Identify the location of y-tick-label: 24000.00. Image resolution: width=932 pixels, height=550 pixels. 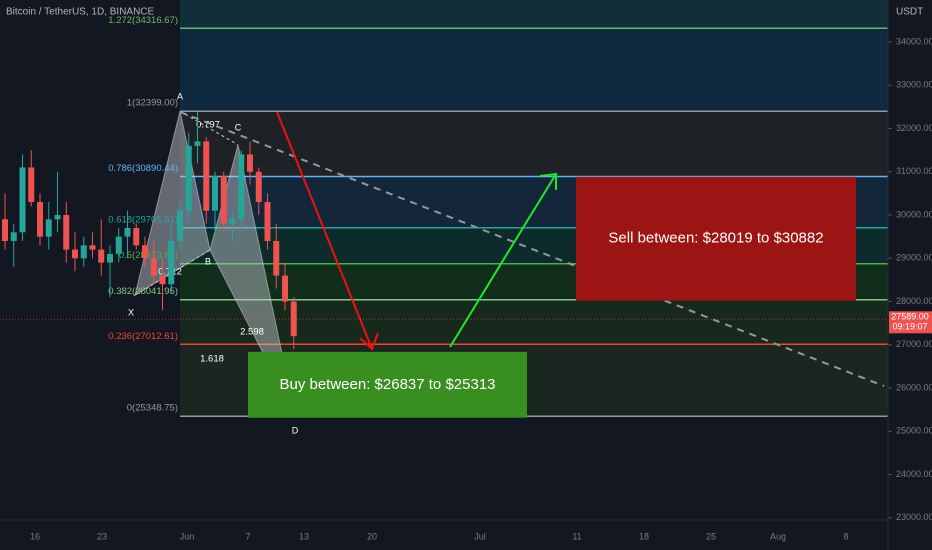
(914, 474).